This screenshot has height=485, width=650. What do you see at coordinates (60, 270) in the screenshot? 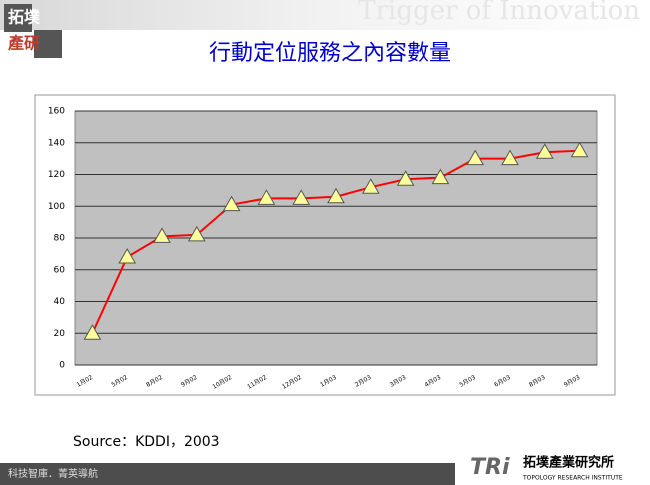
I see `y-tick-label: 60` at bounding box center [60, 270].